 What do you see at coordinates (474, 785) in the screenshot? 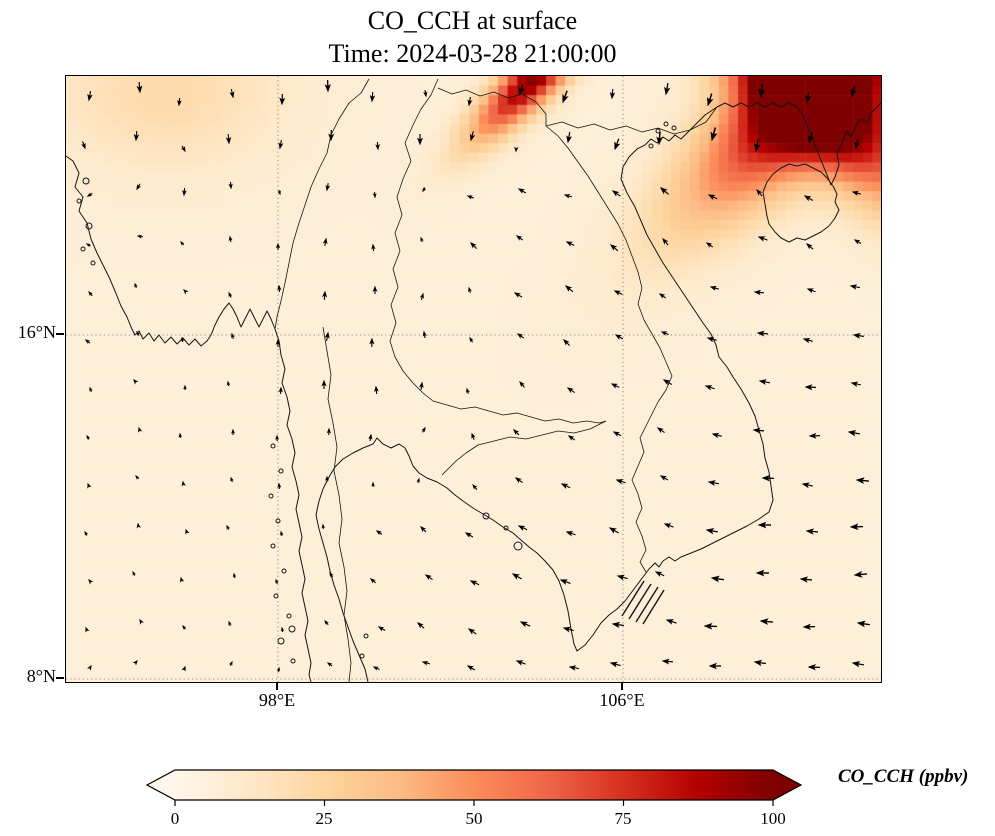
I see `colorbar-gradient-bar` at bounding box center [474, 785].